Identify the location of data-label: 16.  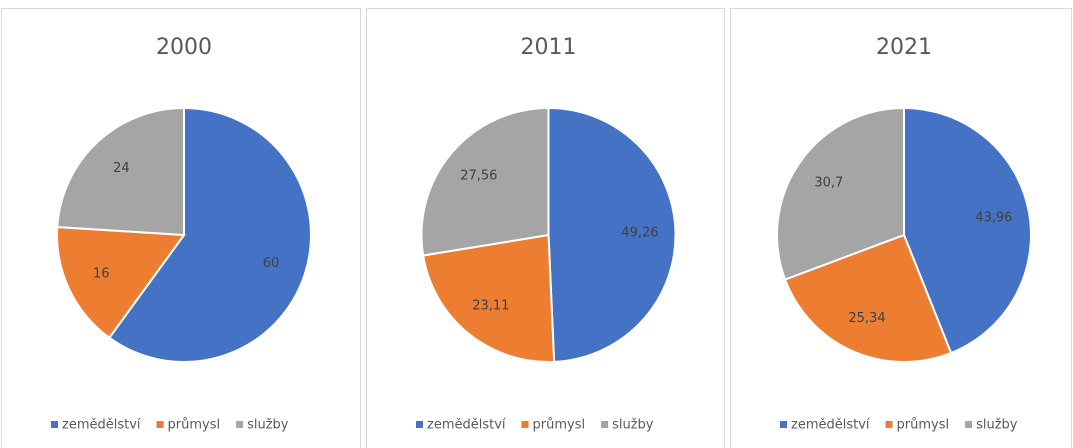
(101, 273).